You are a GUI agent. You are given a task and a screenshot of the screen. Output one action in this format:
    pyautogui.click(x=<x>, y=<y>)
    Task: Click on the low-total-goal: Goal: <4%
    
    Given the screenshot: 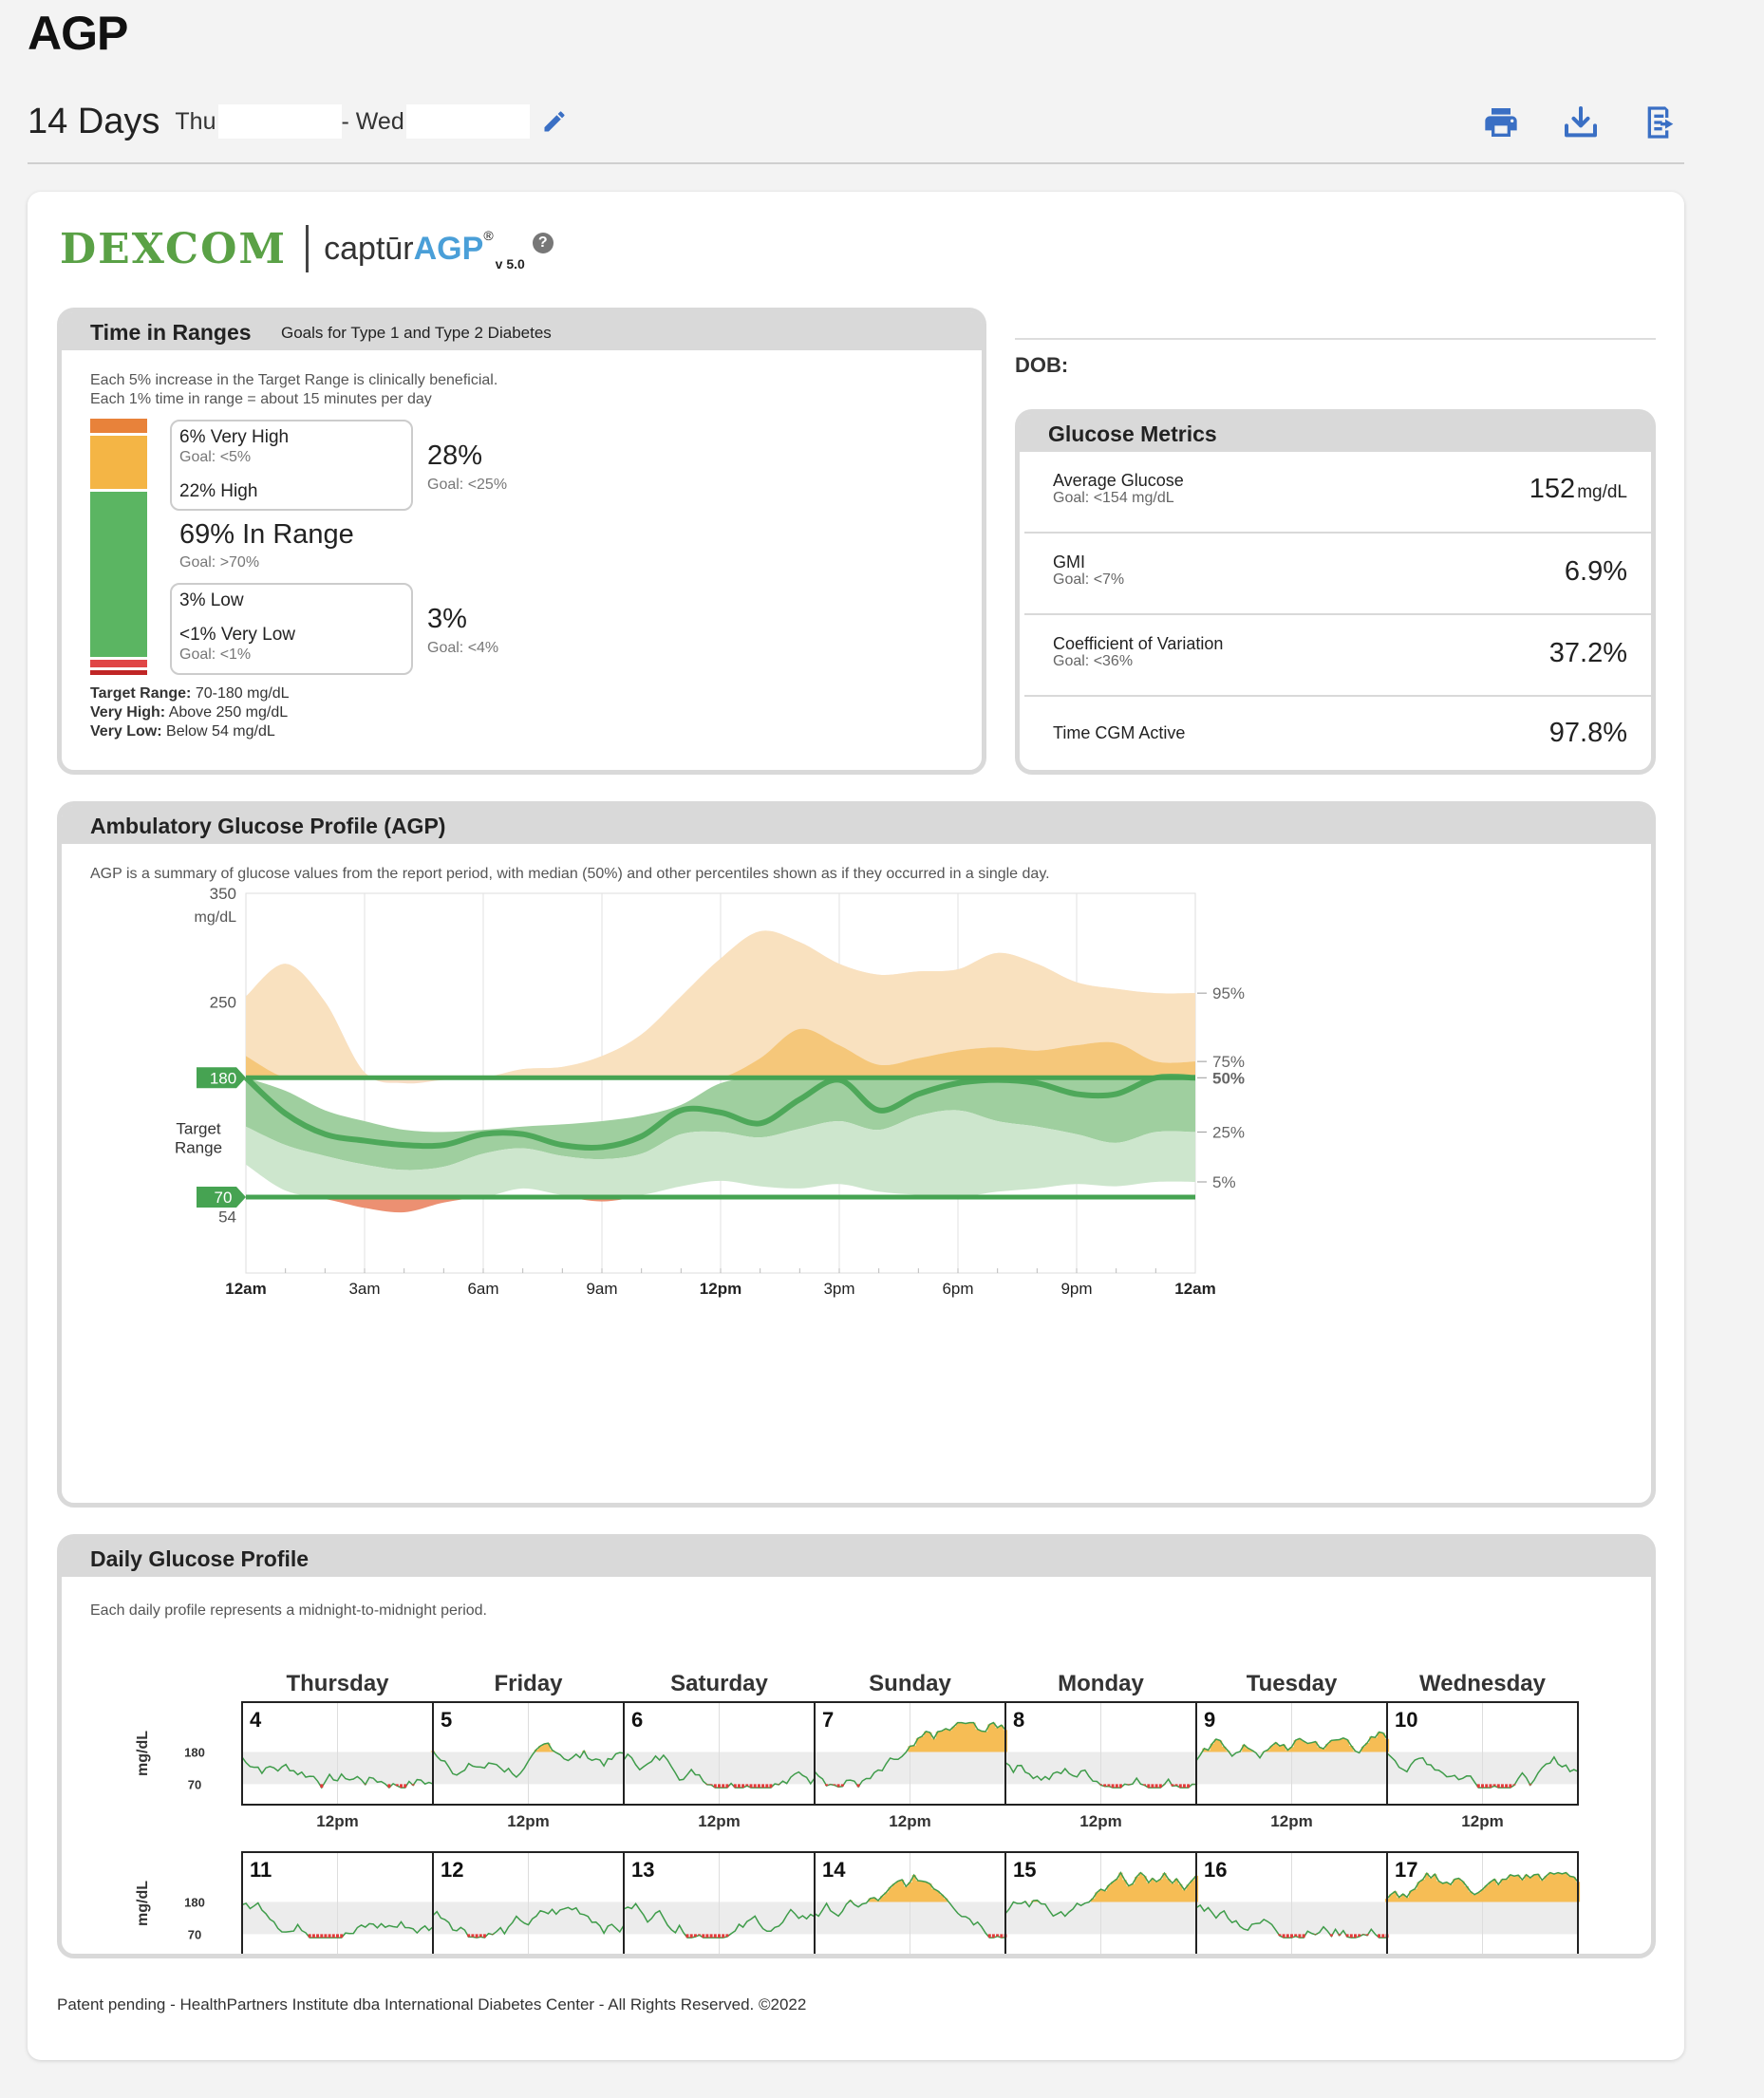 What is the action you would take?
    pyautogui.click(x=463, y=648)
    